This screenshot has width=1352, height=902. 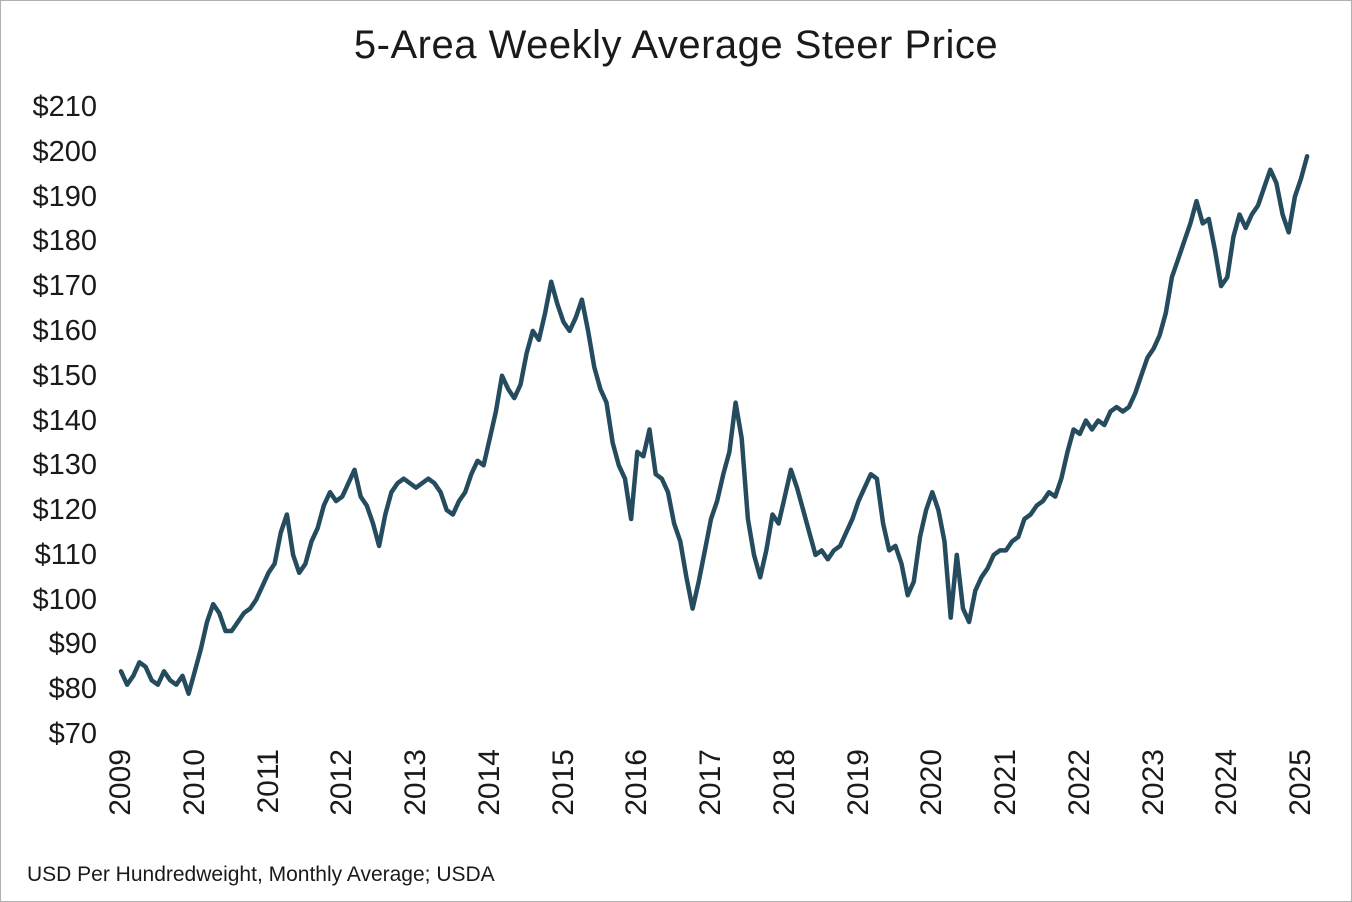 What do you see at coordinates (64, 107) in the screenshot?
I see `y-tick-label: $210` at bounding box center [64, 107].